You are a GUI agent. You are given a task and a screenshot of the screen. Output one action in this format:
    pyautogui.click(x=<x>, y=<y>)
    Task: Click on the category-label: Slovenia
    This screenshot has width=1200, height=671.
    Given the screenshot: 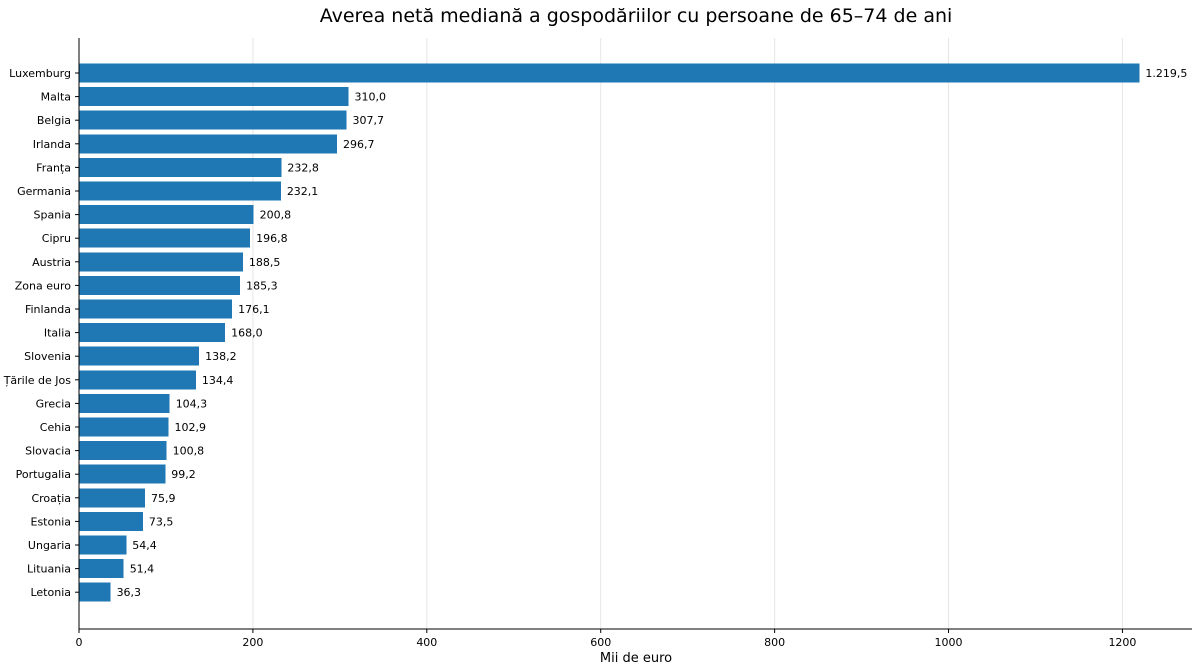 What is the action you would take?
    pyautogui.click(x=47, y=356)
    